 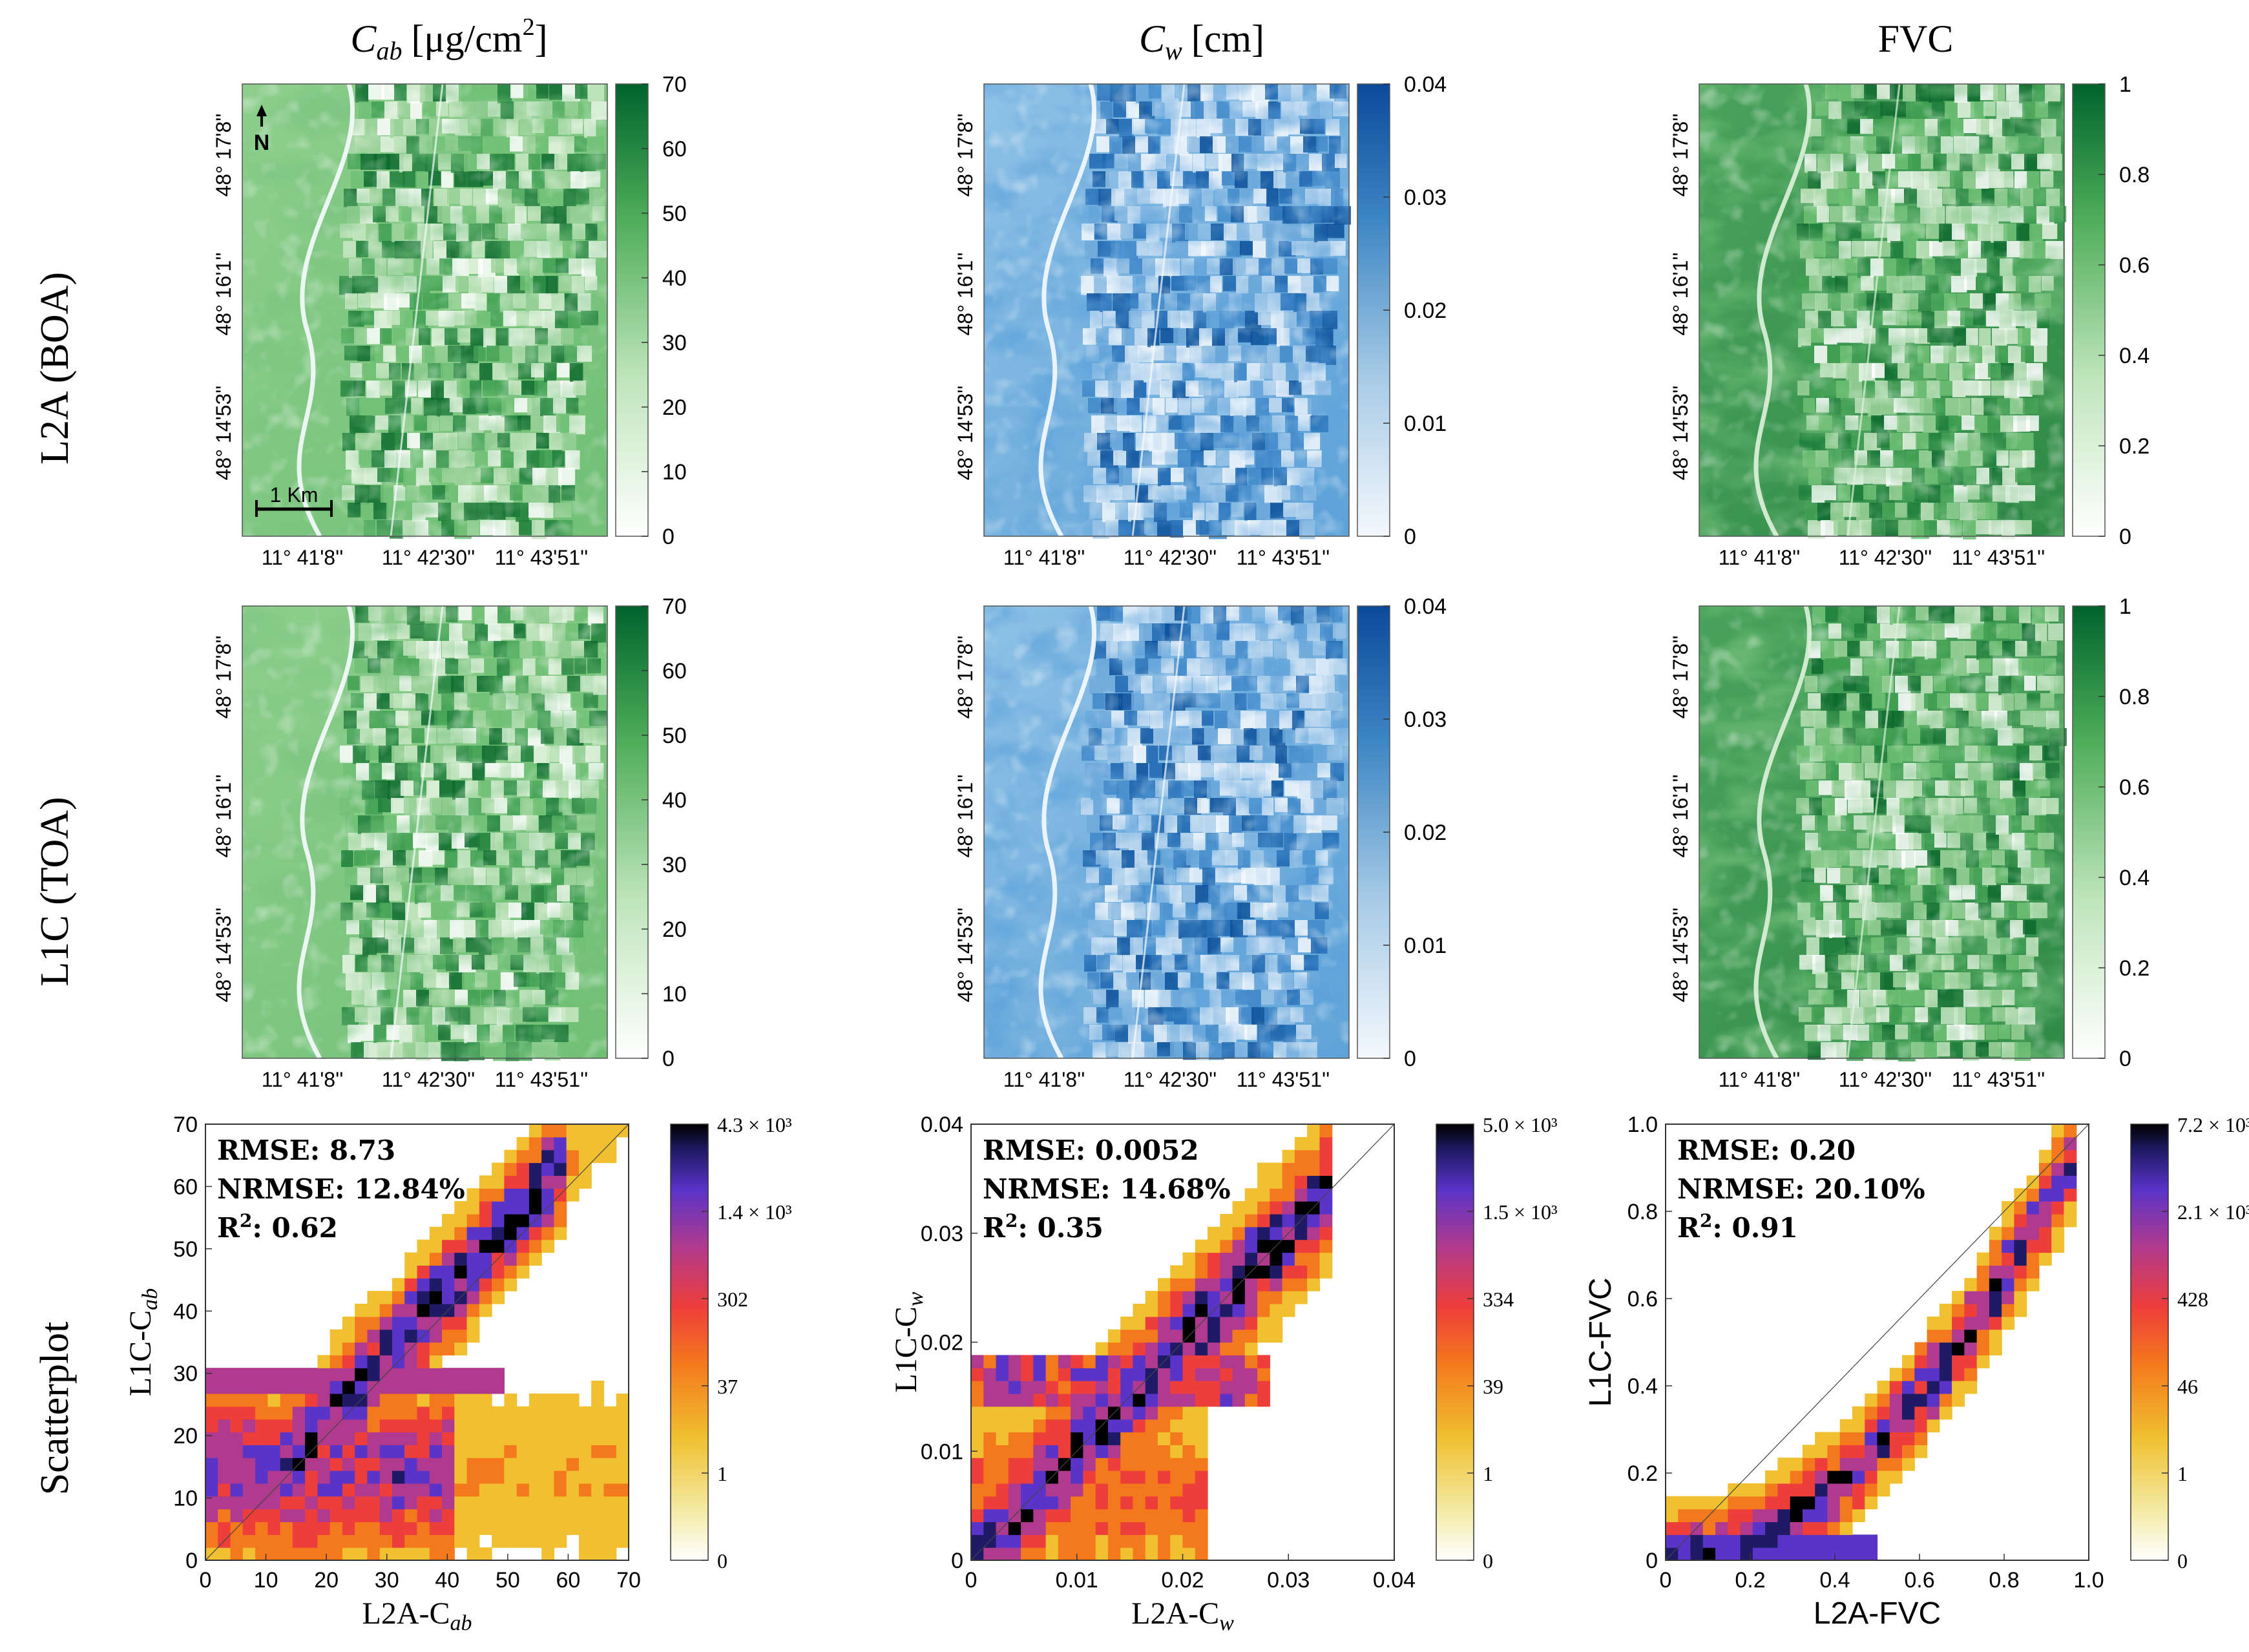 What do you see at coordinates (674, 606) in the screenshot?
I see `colorbar-tick: 70` at bounding box center [674, 606].